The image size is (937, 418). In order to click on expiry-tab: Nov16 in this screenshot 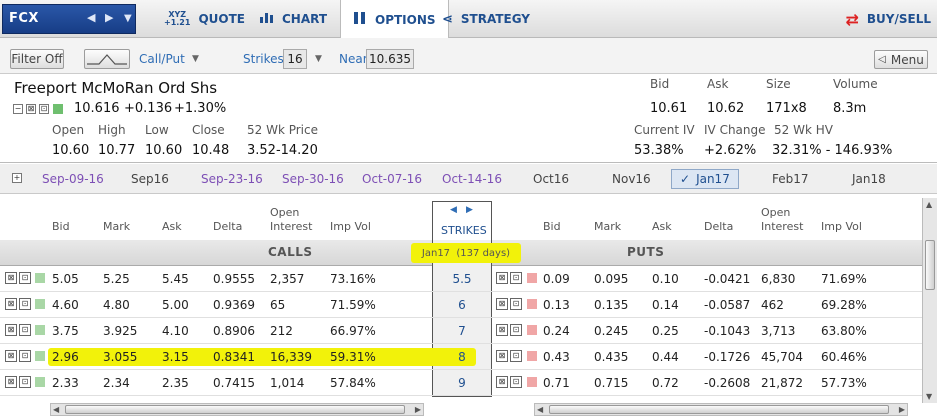, I will do `click(631, 179)`.